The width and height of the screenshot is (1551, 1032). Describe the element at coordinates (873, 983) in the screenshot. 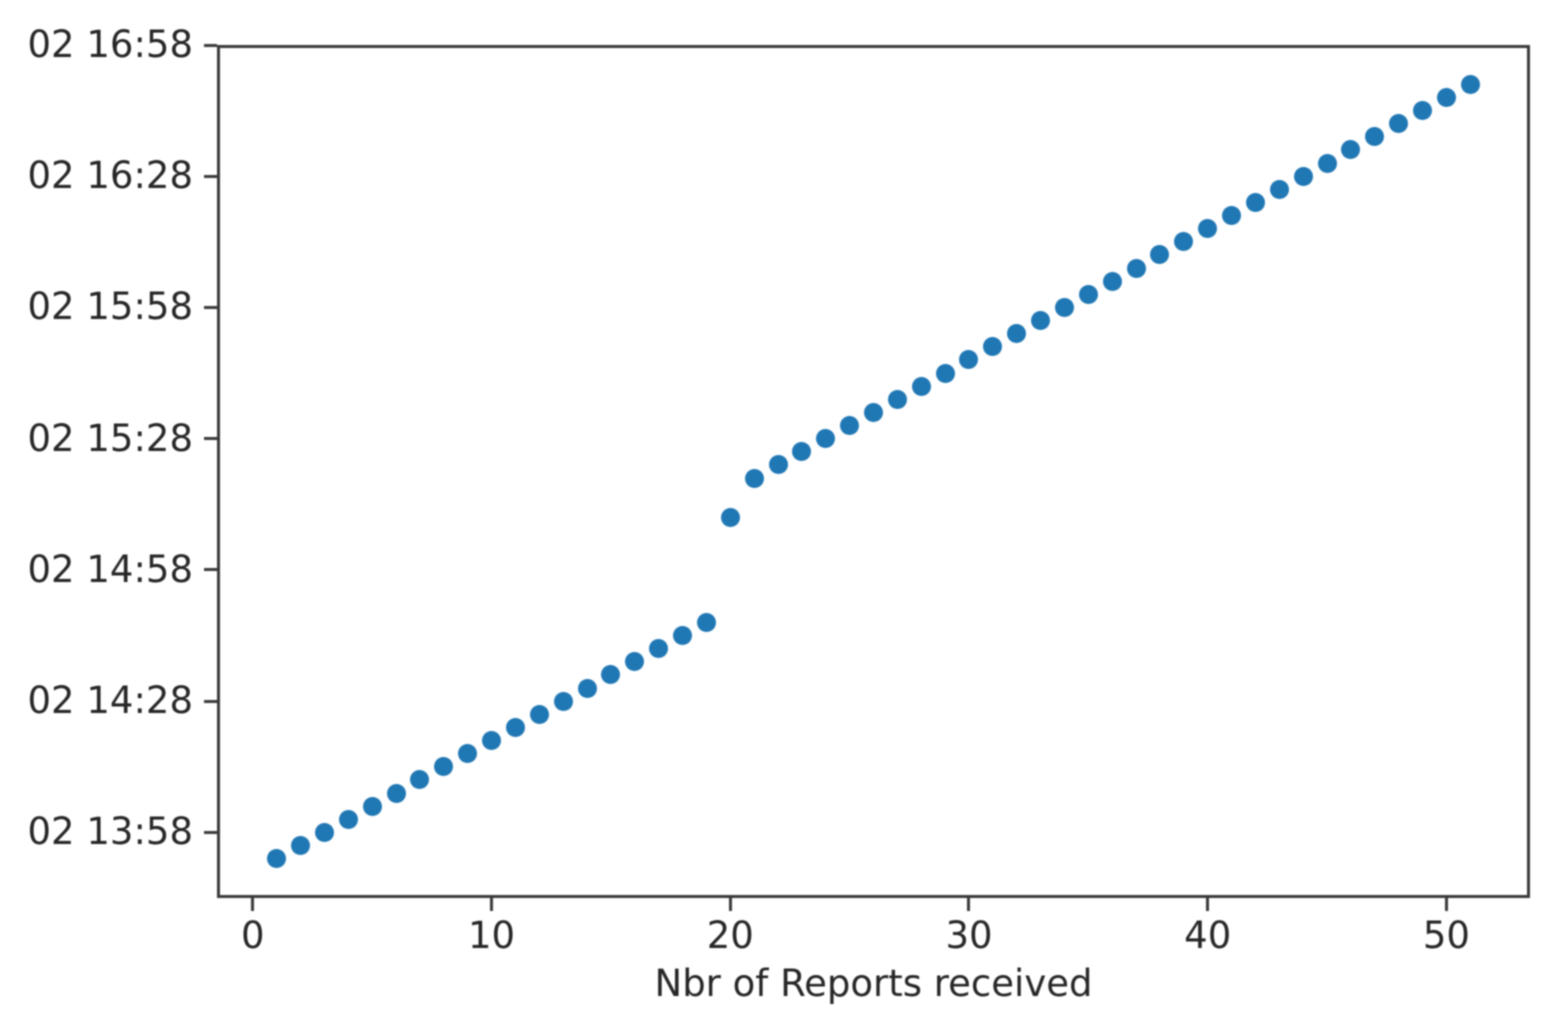

I see `x-axis-label: Nbr of Reports received` at that location.